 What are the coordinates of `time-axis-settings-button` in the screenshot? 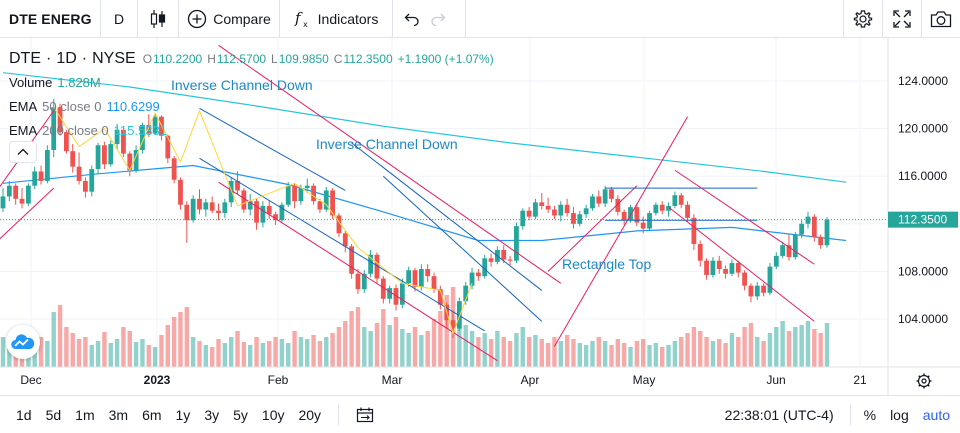 It's located at (924, 381).